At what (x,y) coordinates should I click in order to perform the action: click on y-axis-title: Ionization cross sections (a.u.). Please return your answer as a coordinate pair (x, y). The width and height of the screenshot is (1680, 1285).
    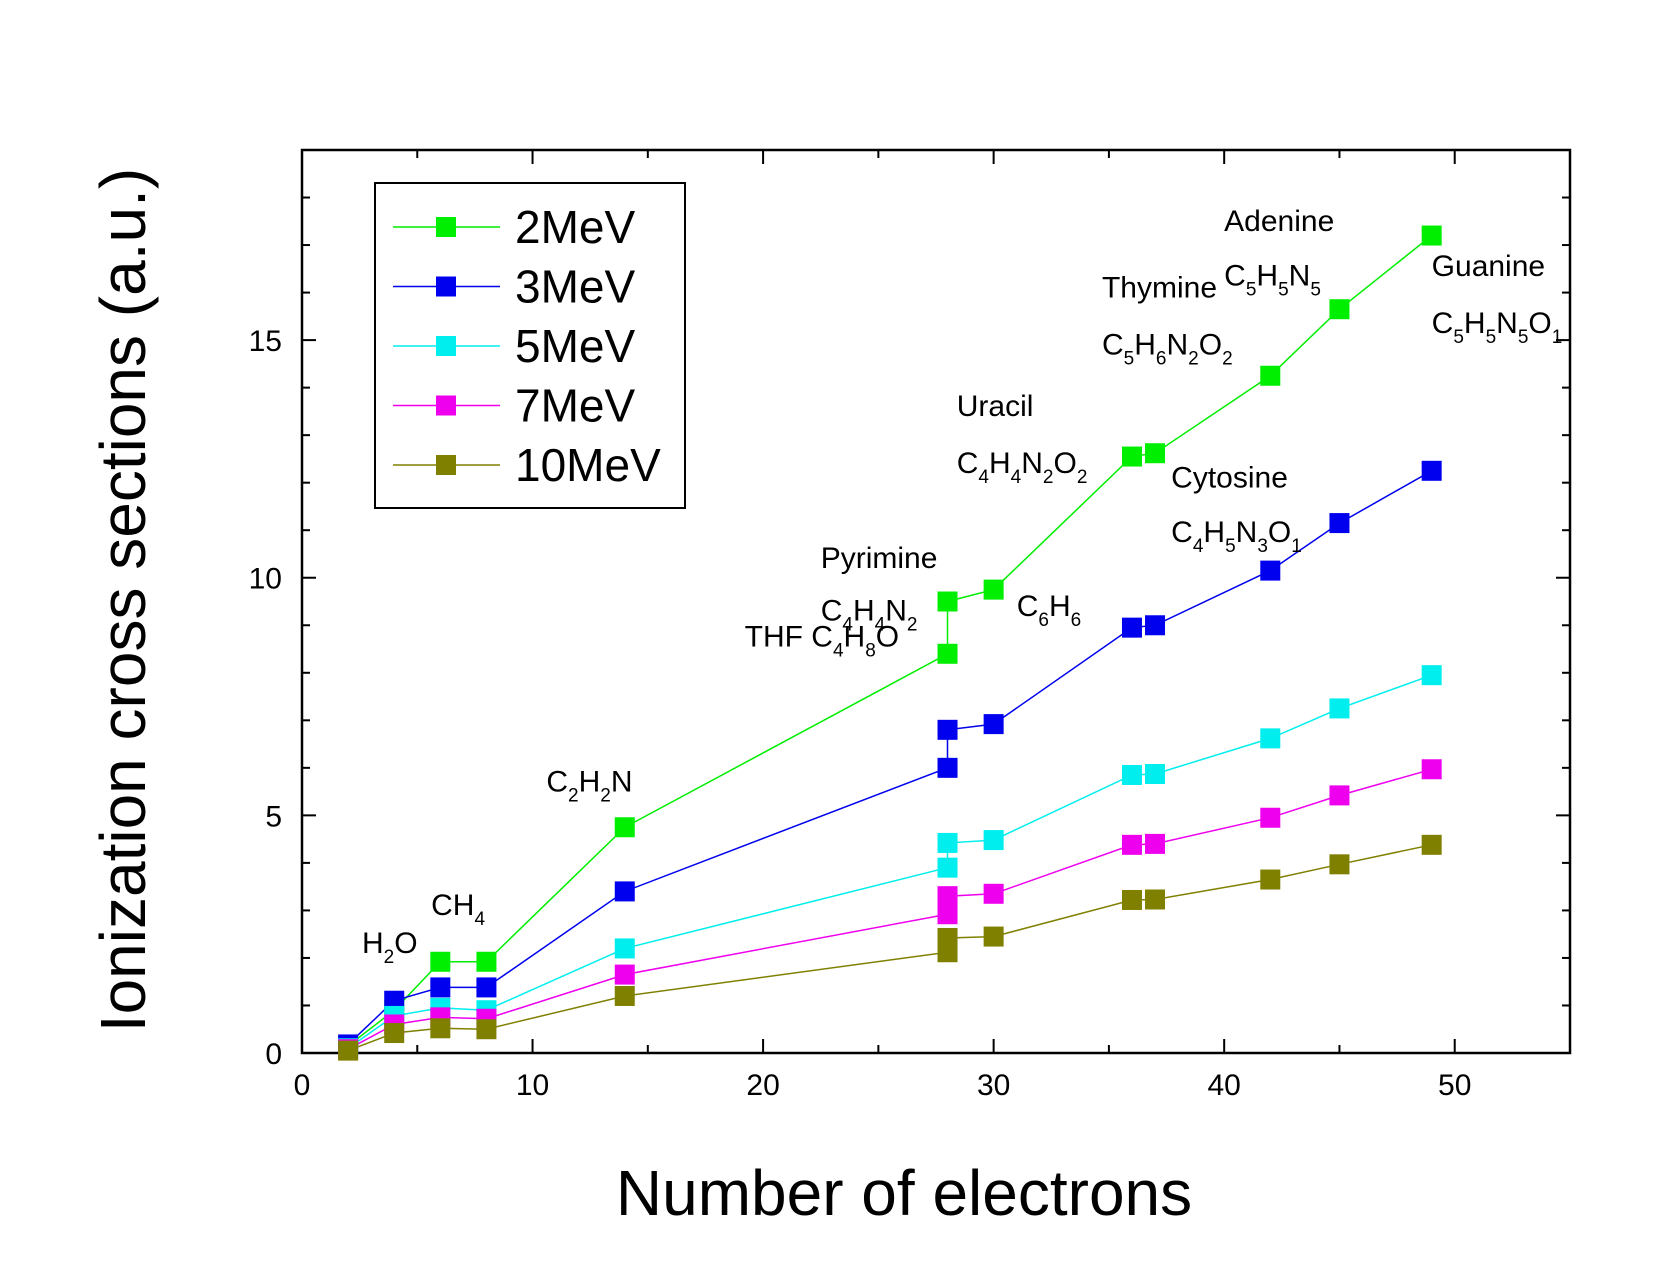
    Looking at the image, I should click on (123, 600).